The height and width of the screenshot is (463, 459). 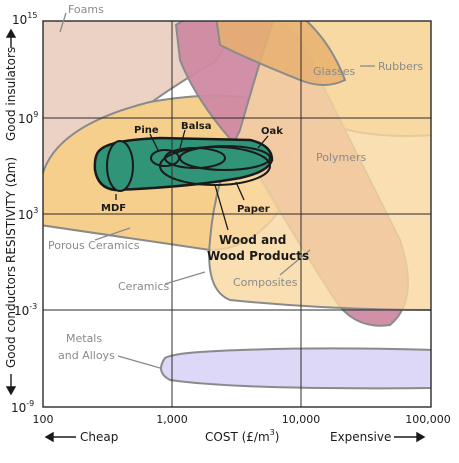 What do you see at coordinates (341, 157) in the screenshot?
I see `label-polymers: Polymers` at bounding box center [341, 157].